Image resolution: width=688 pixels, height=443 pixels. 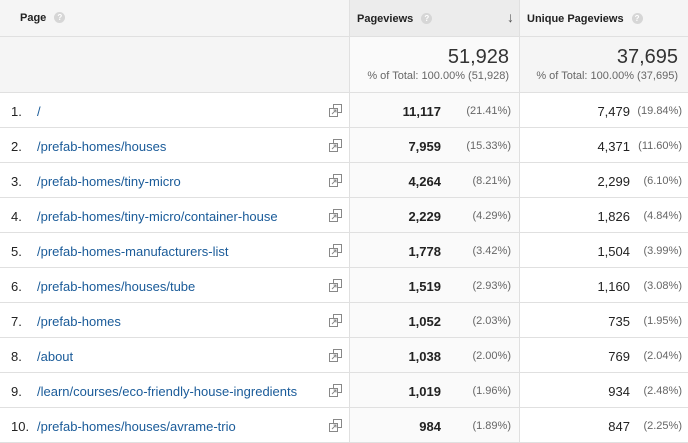 I want to click on total-unique-pageviews: 37,695, so click(x=647, y=57).